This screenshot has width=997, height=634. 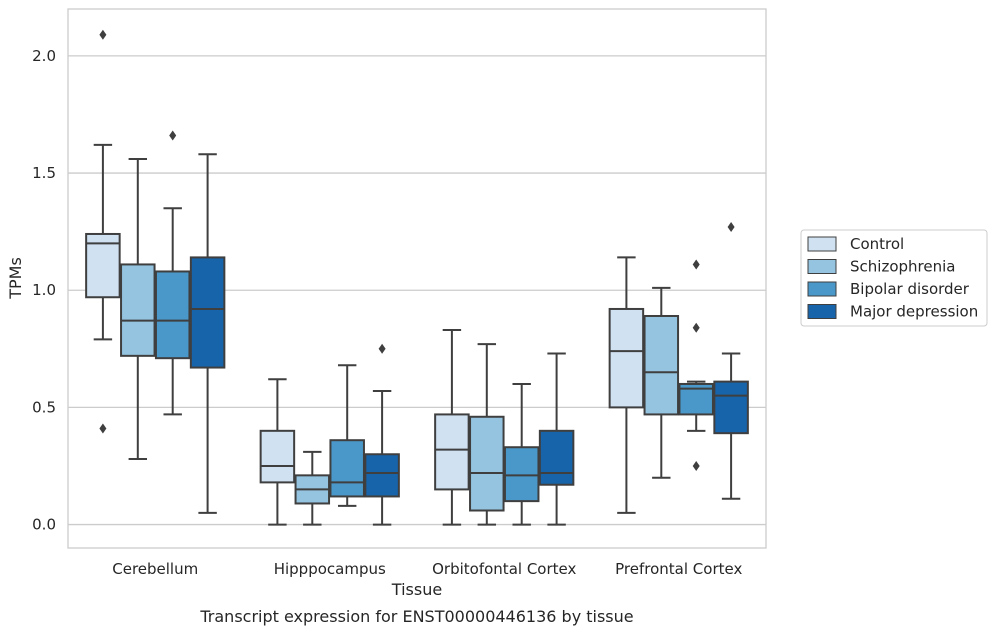 I want to click on y-tick-label: 1.0, so click(x=44, y=290).